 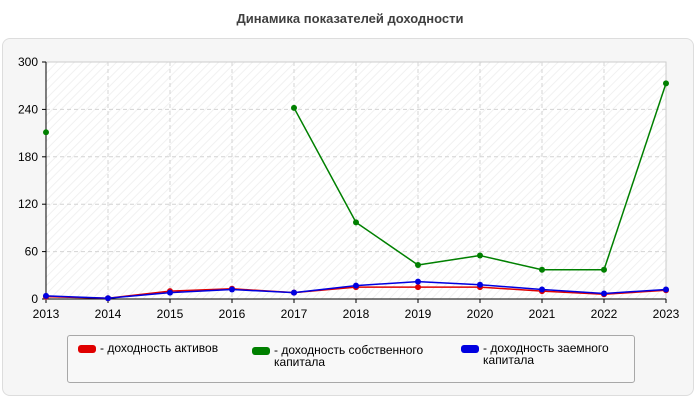 What do you see at coordinates (46, 314) in the screenshot?
I see `x-tick-label: 2013` at bounding box center [46, 314].